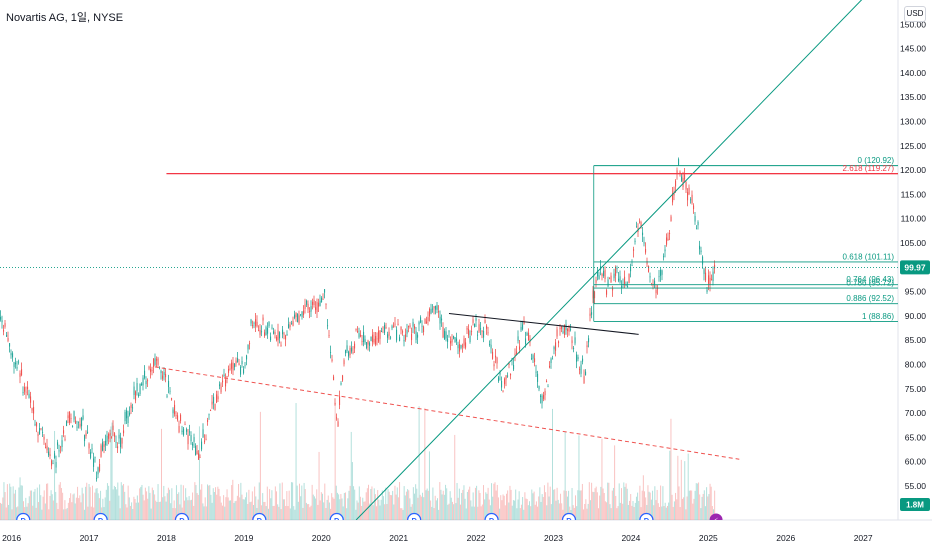 This screenshot has height=550, width=932. I want to click on time-tick-label: 2025, so click(708, 538).